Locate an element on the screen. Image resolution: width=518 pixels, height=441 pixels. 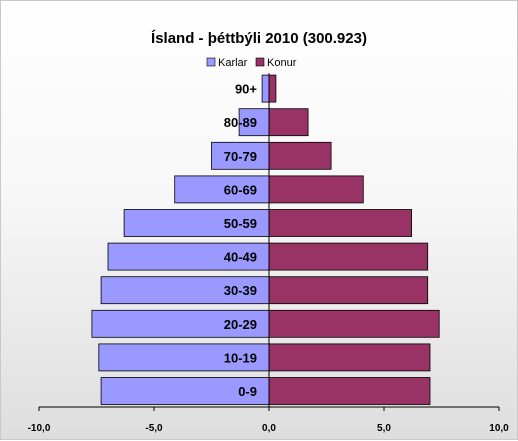
category-label: 40-49 is located at coordinates (240, 257).